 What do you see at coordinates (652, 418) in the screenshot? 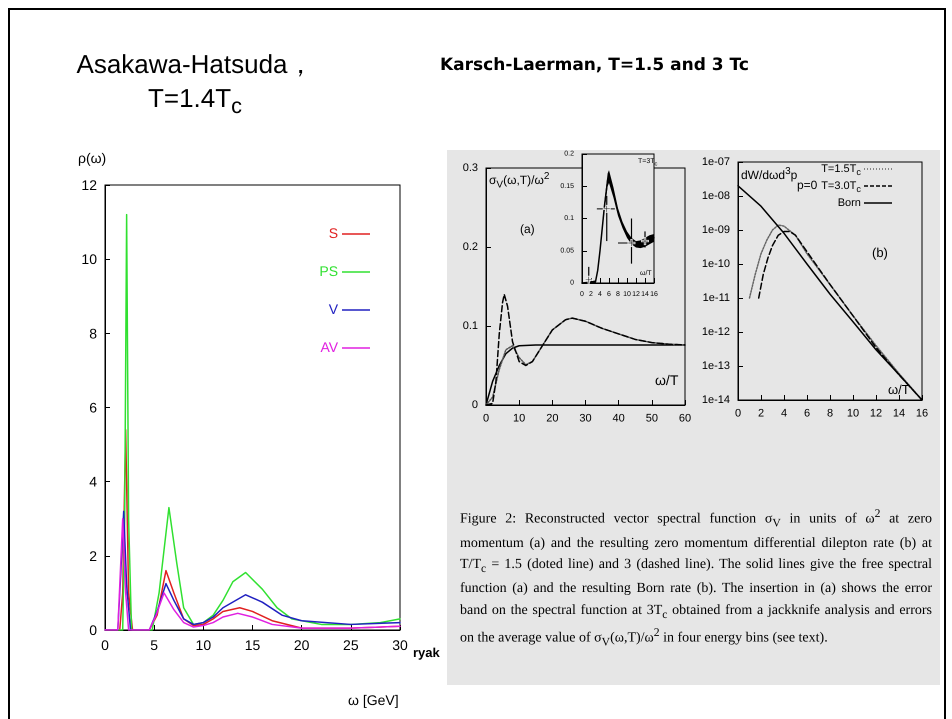
I see `x-tick-label: 50` at bounding box center [652, 418].